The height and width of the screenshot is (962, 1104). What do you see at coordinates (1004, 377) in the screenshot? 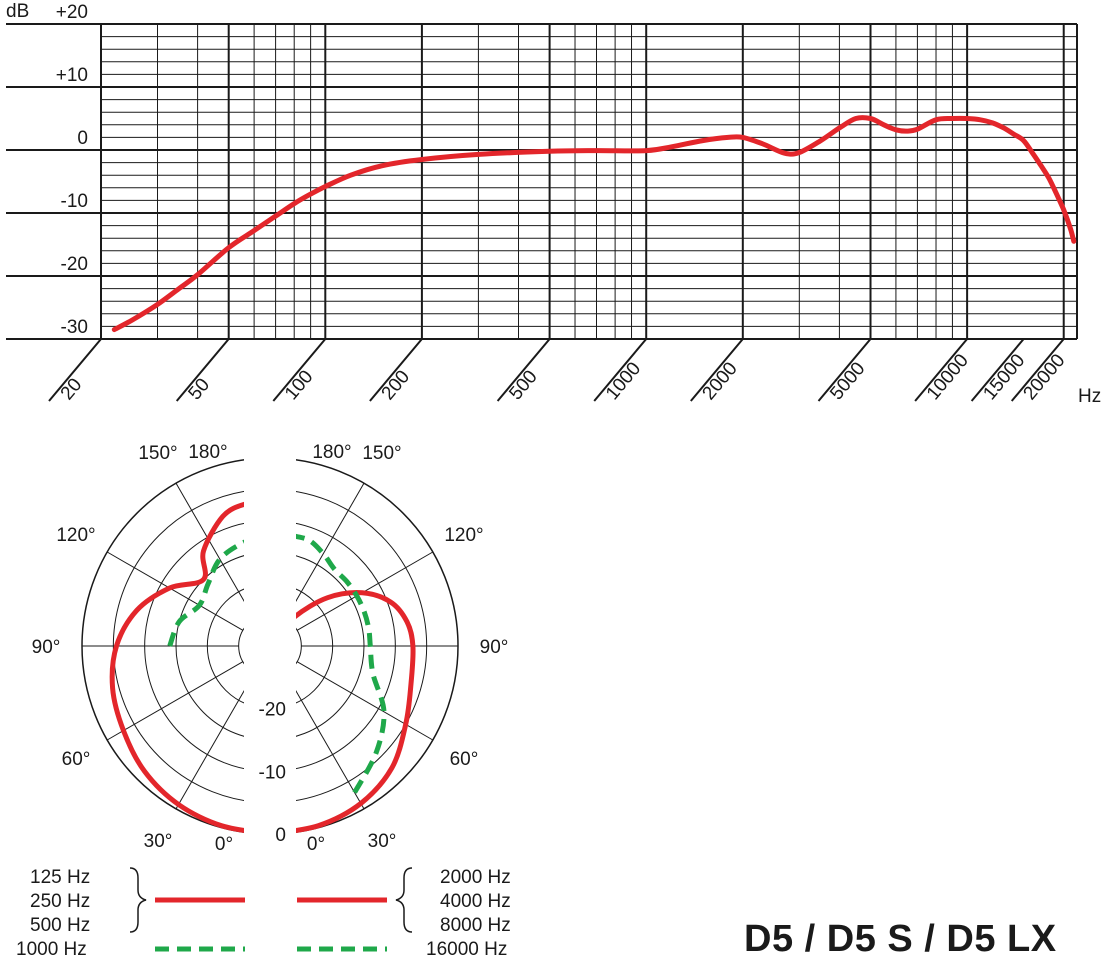
I see `x-tick-label: 15000` at bounding box center [1004, 377].